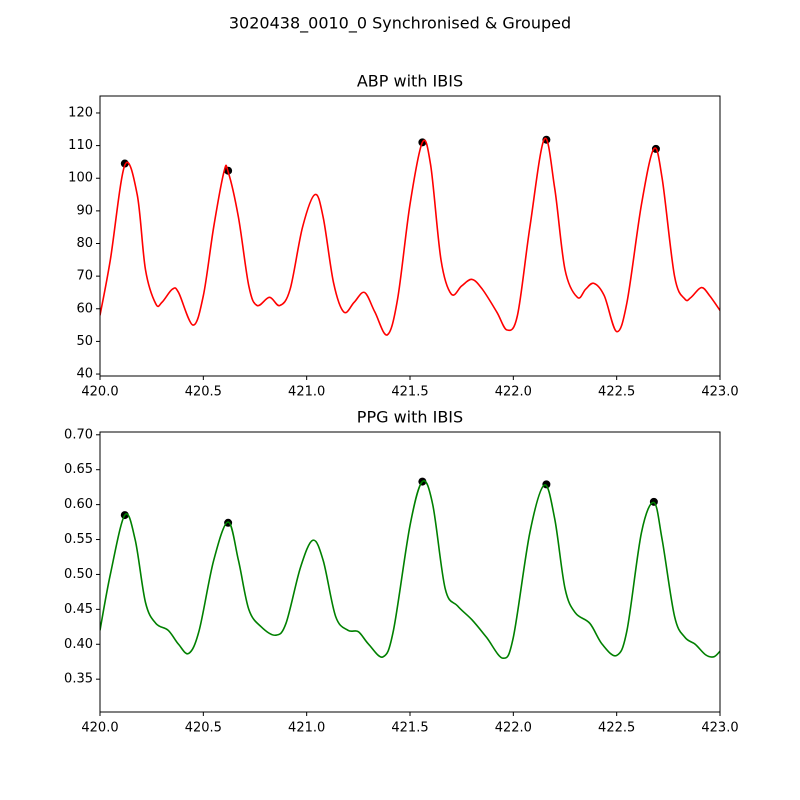 The image size is (800, 800). I want to click on y-tick-label: 0.50, so click(78, 574).